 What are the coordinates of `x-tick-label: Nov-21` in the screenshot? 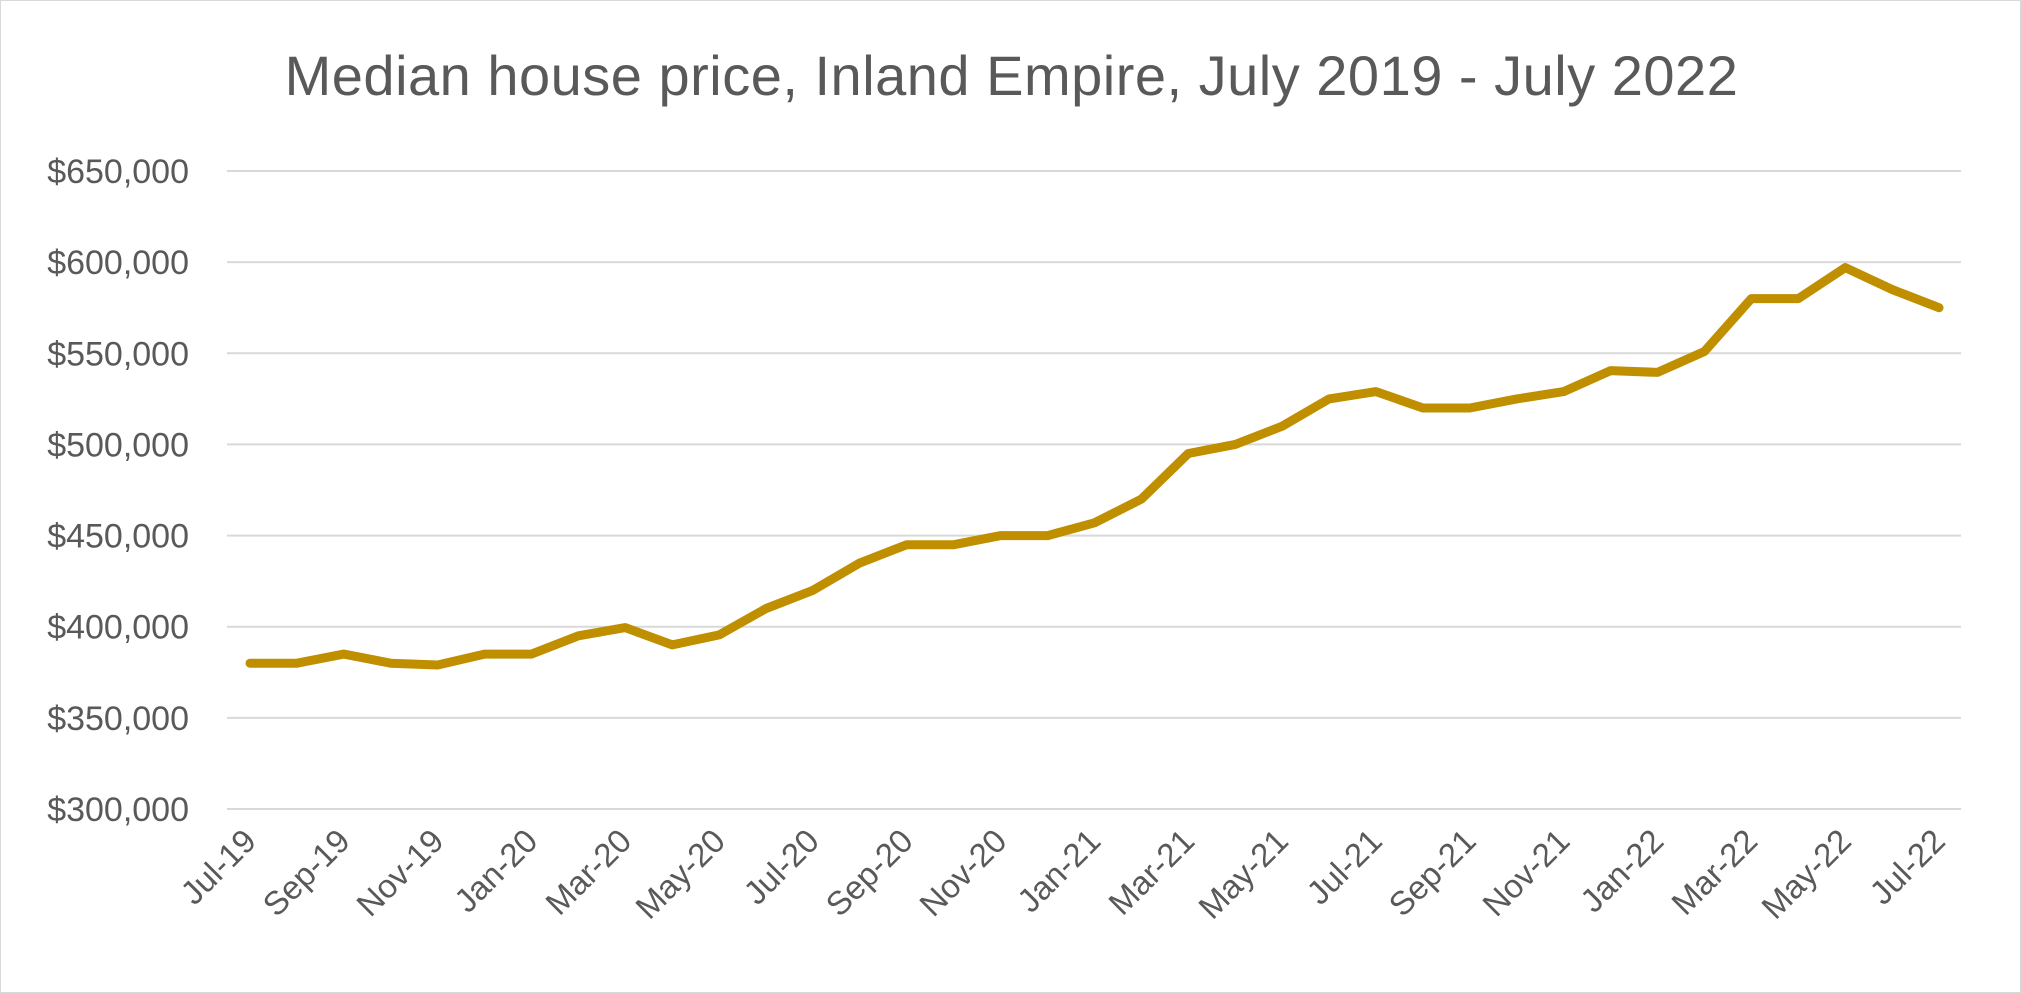 It's located at (1525, 872).